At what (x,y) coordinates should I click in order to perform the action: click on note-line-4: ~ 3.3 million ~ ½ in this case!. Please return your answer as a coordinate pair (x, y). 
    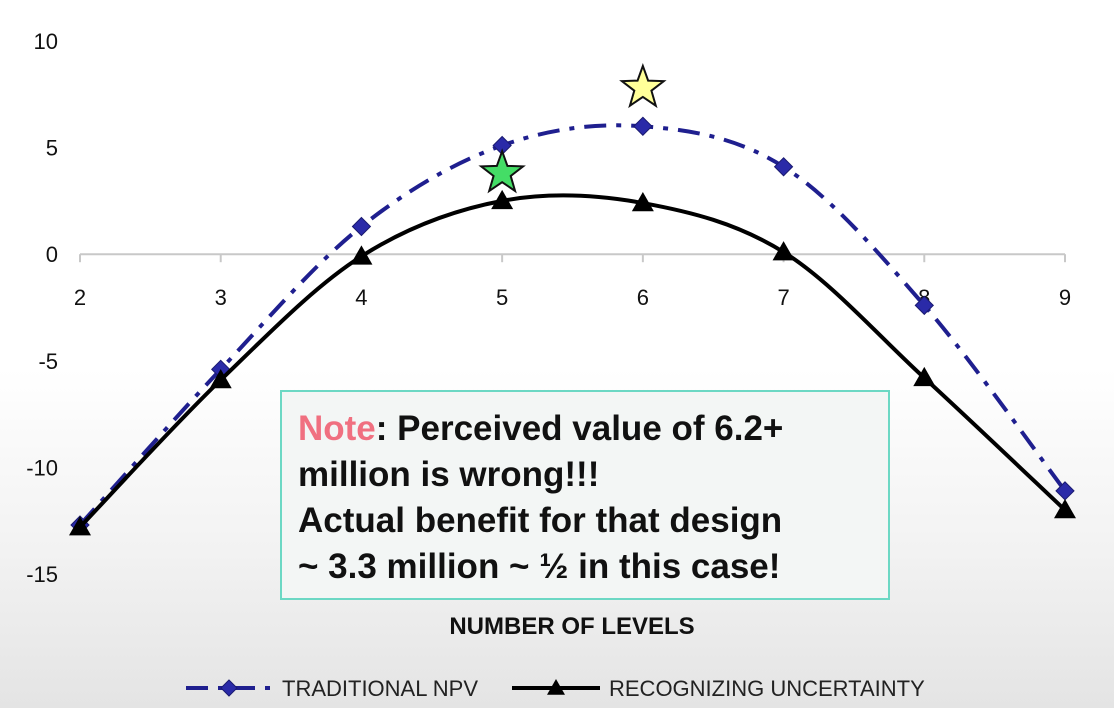
    Looking at the image, I should click on (539, 566).